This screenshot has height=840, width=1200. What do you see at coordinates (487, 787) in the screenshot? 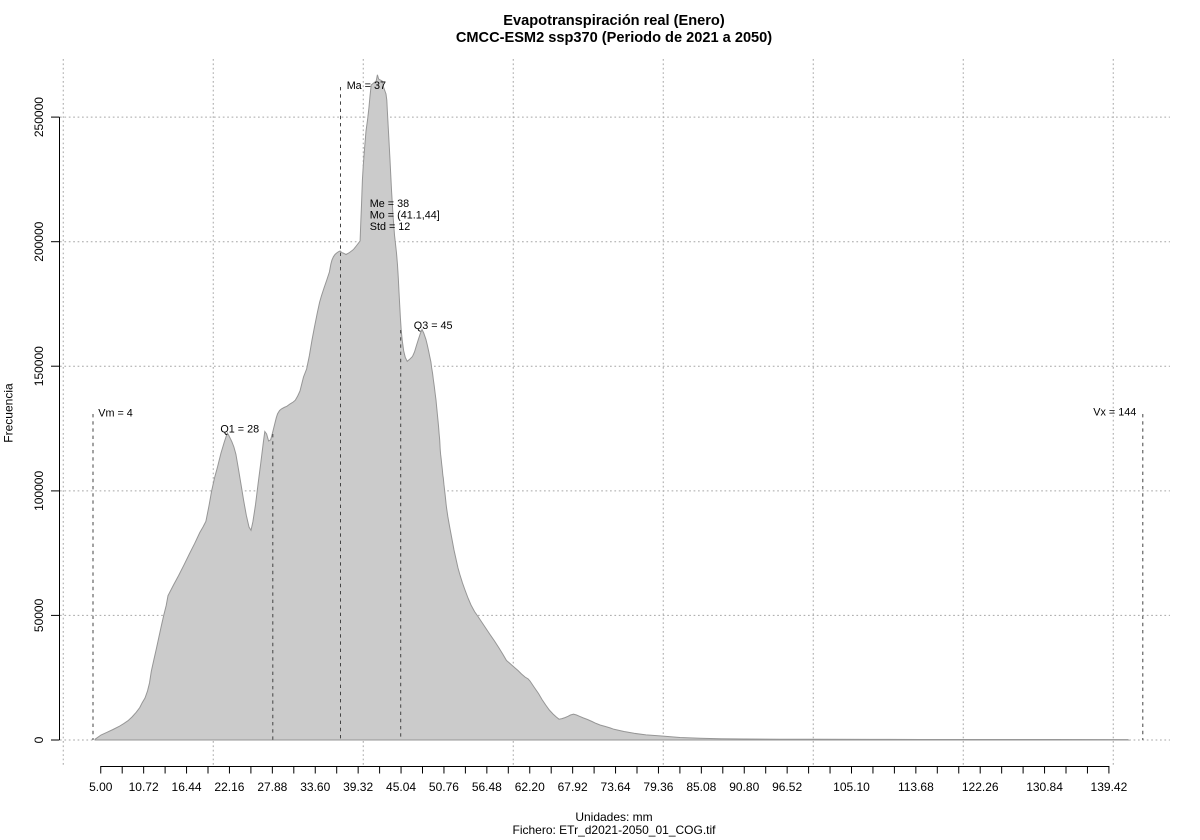
I see `svg-text: 56.48` at bounding box center [487, 787].